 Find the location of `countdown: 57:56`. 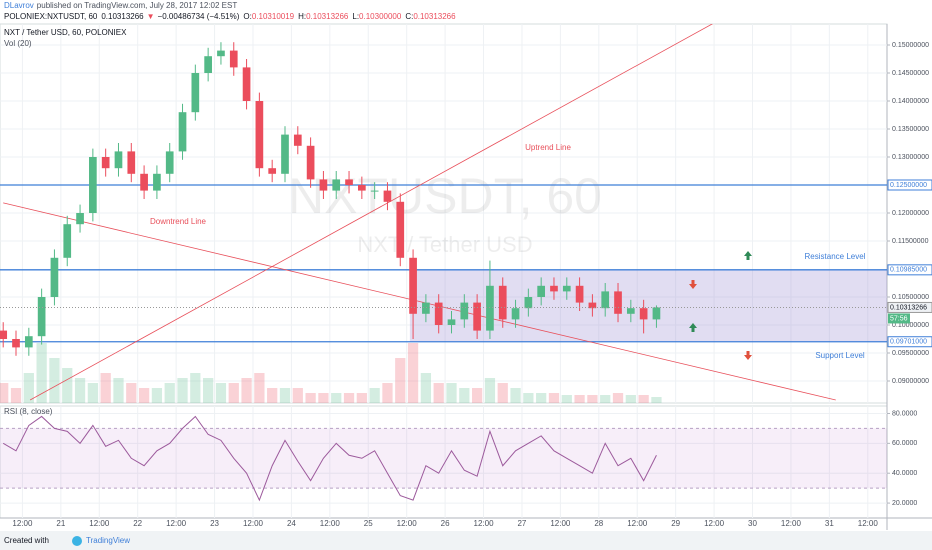

countdown: 57:56 is located at coordinates (899, 318).